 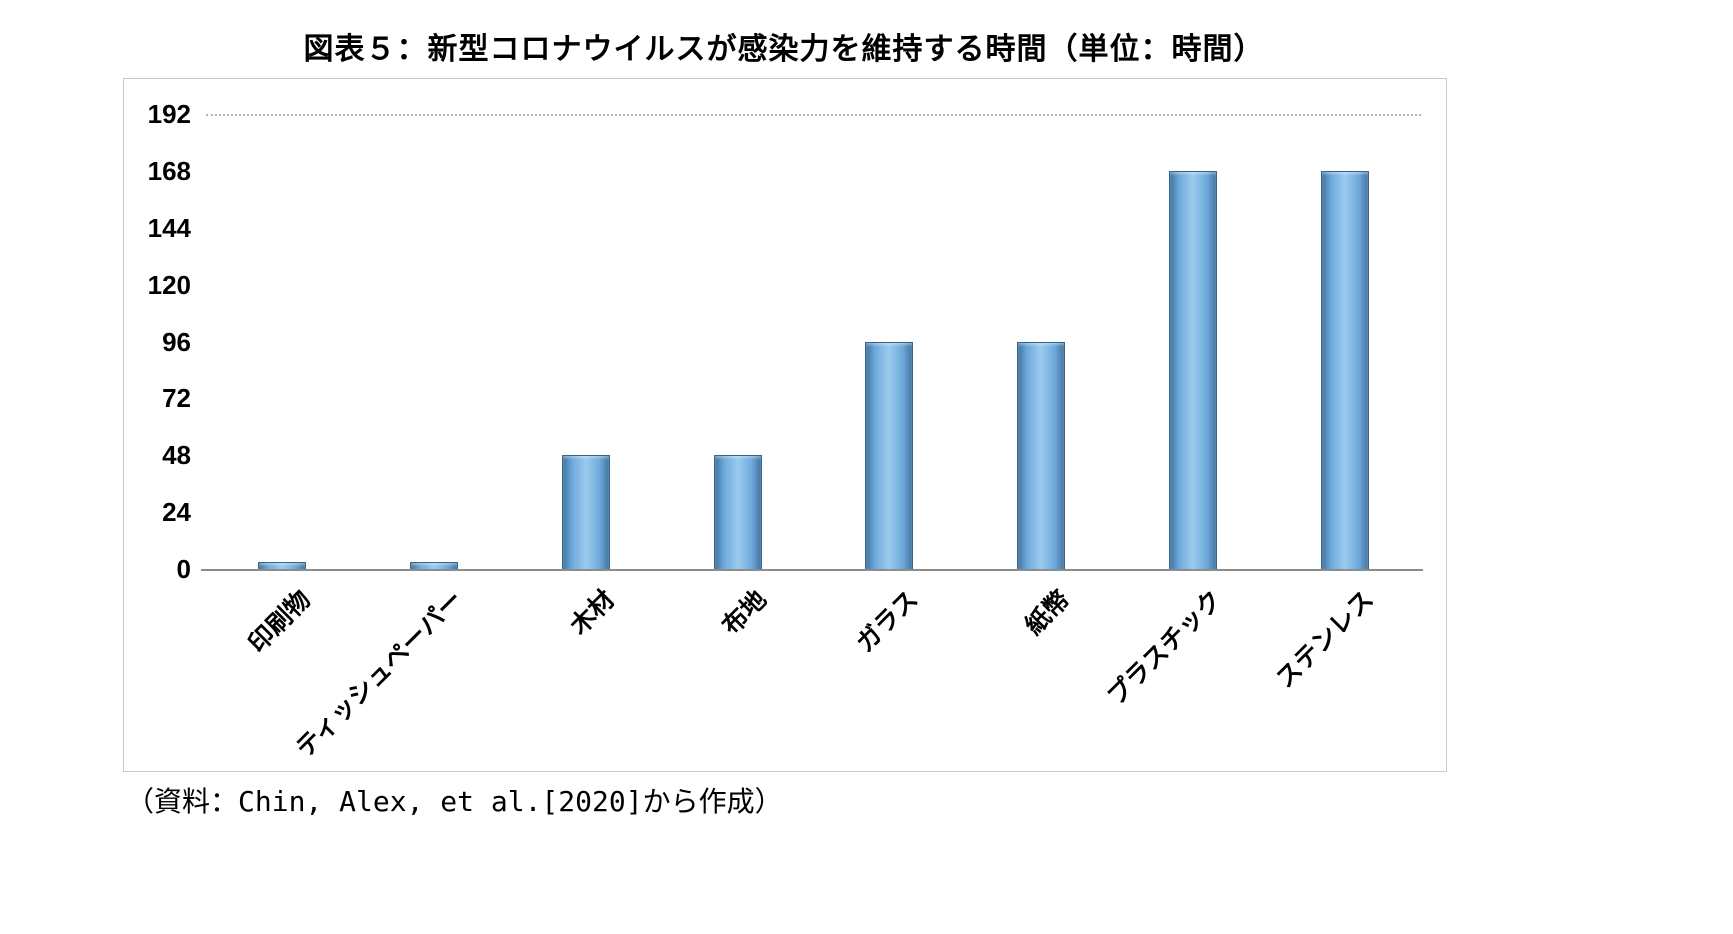 What do you see at coordinates (887, 621) in the screenshot?
I see `category-label: ガラス` at bounding box center [887, 621].